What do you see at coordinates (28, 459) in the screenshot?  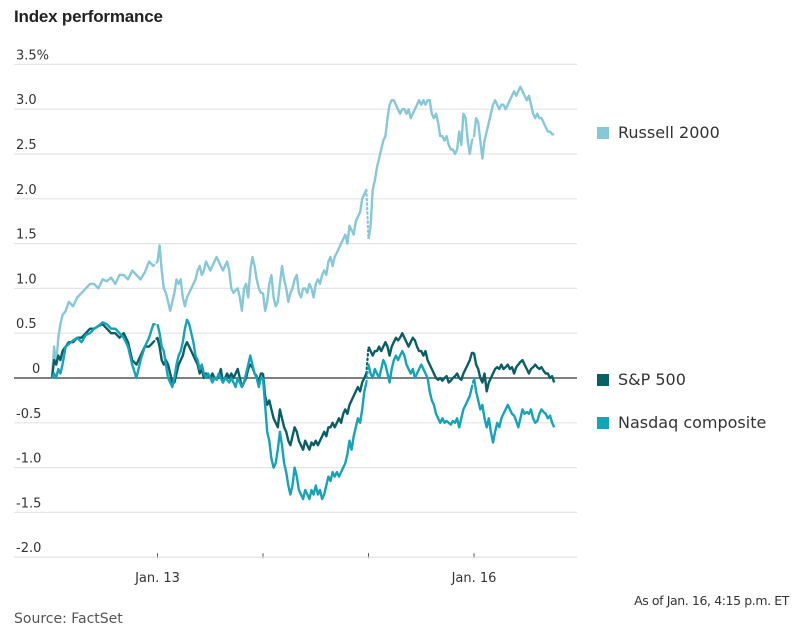 I see `y-tick-label: -1.0` at bounding box center [28, 459].